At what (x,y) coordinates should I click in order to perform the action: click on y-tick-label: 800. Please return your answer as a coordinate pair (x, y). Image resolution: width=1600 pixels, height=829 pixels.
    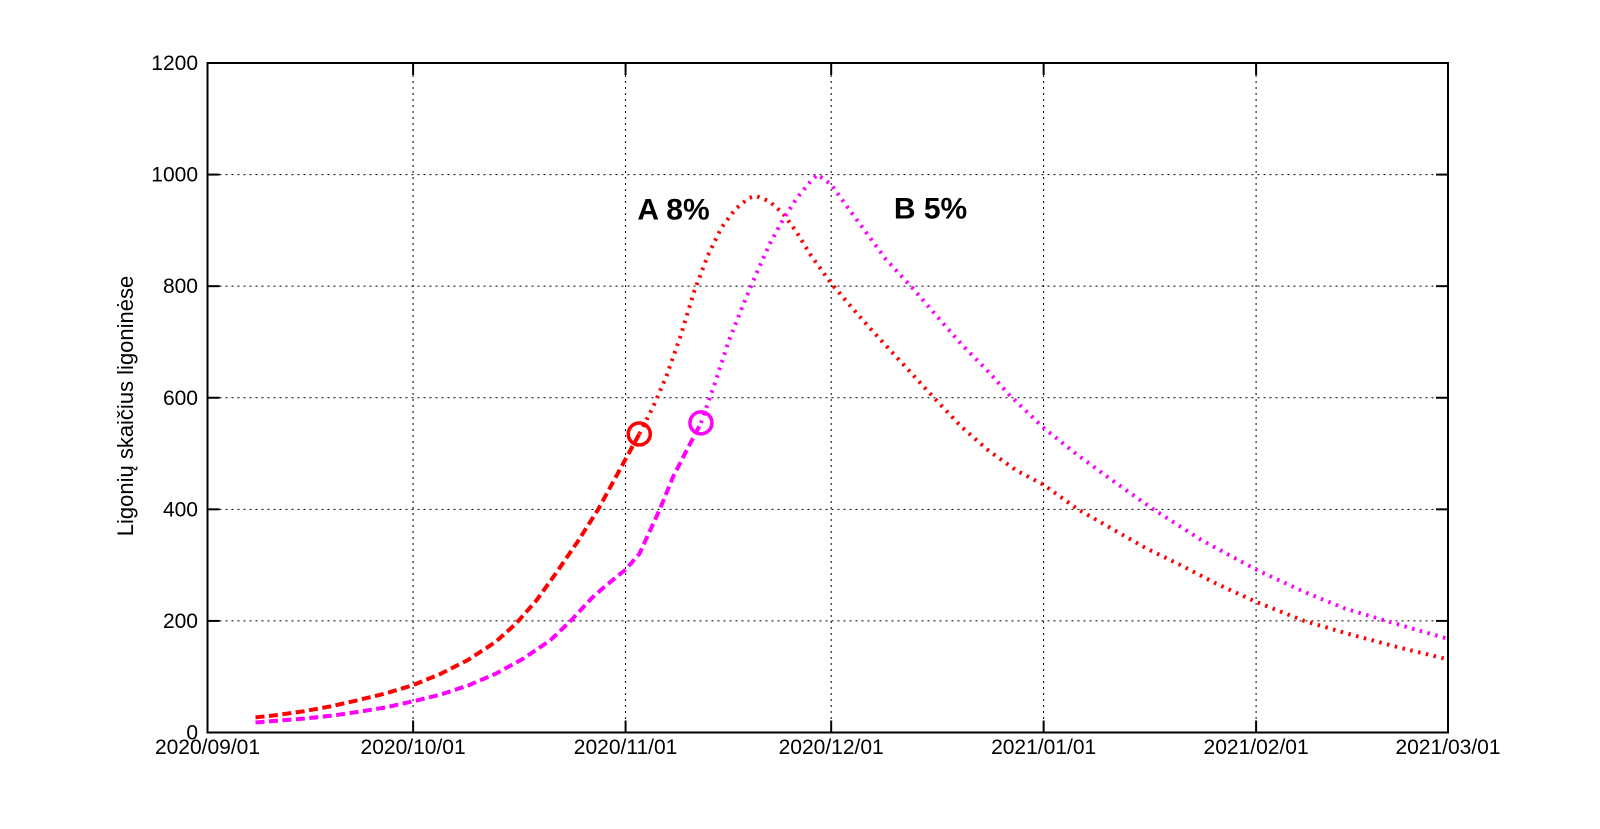
    Looking at the image, I should click on (180, 286).